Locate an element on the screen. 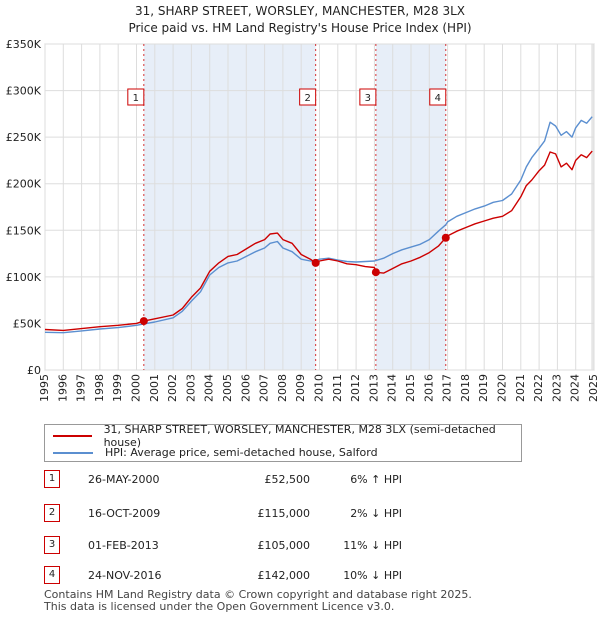  x-tick-label: 2025 is located at coordinates (593, 388).